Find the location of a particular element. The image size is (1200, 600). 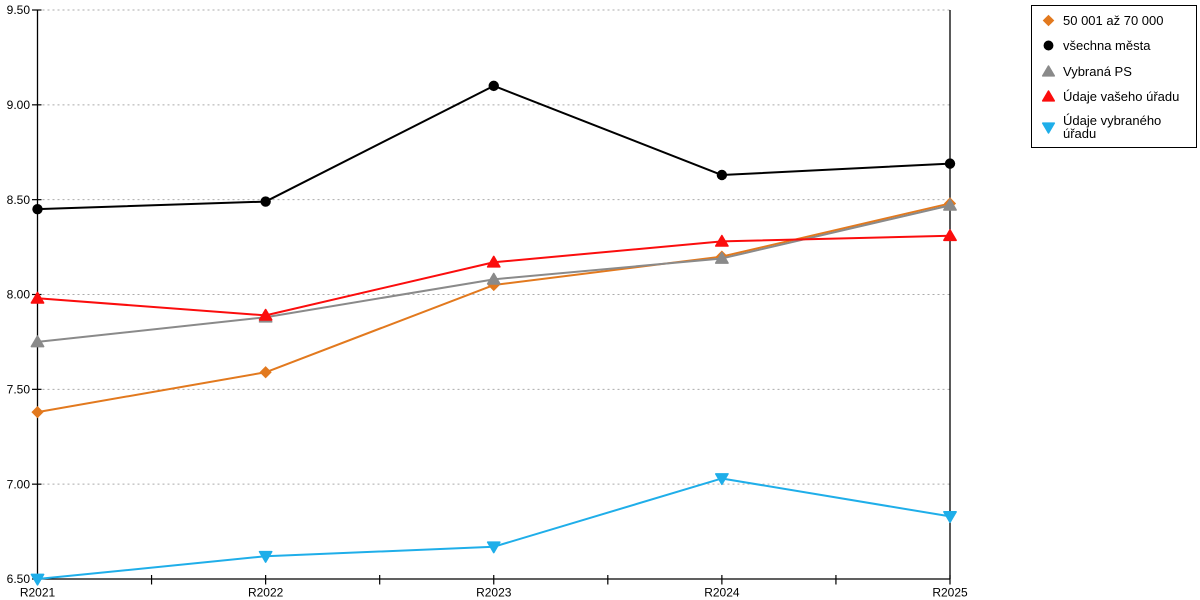

legend-circle-glyph is located at coordinates (1048, 45).